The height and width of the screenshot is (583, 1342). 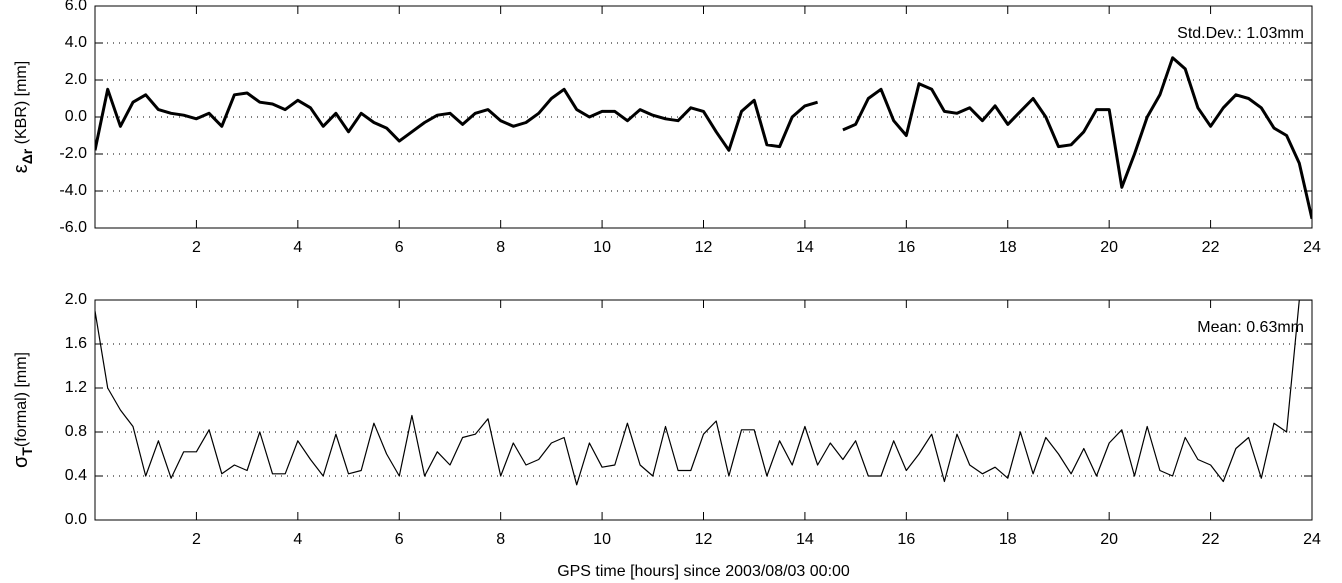 I want to click on y-label-subscript: Δr, so click(x=27, y=156).